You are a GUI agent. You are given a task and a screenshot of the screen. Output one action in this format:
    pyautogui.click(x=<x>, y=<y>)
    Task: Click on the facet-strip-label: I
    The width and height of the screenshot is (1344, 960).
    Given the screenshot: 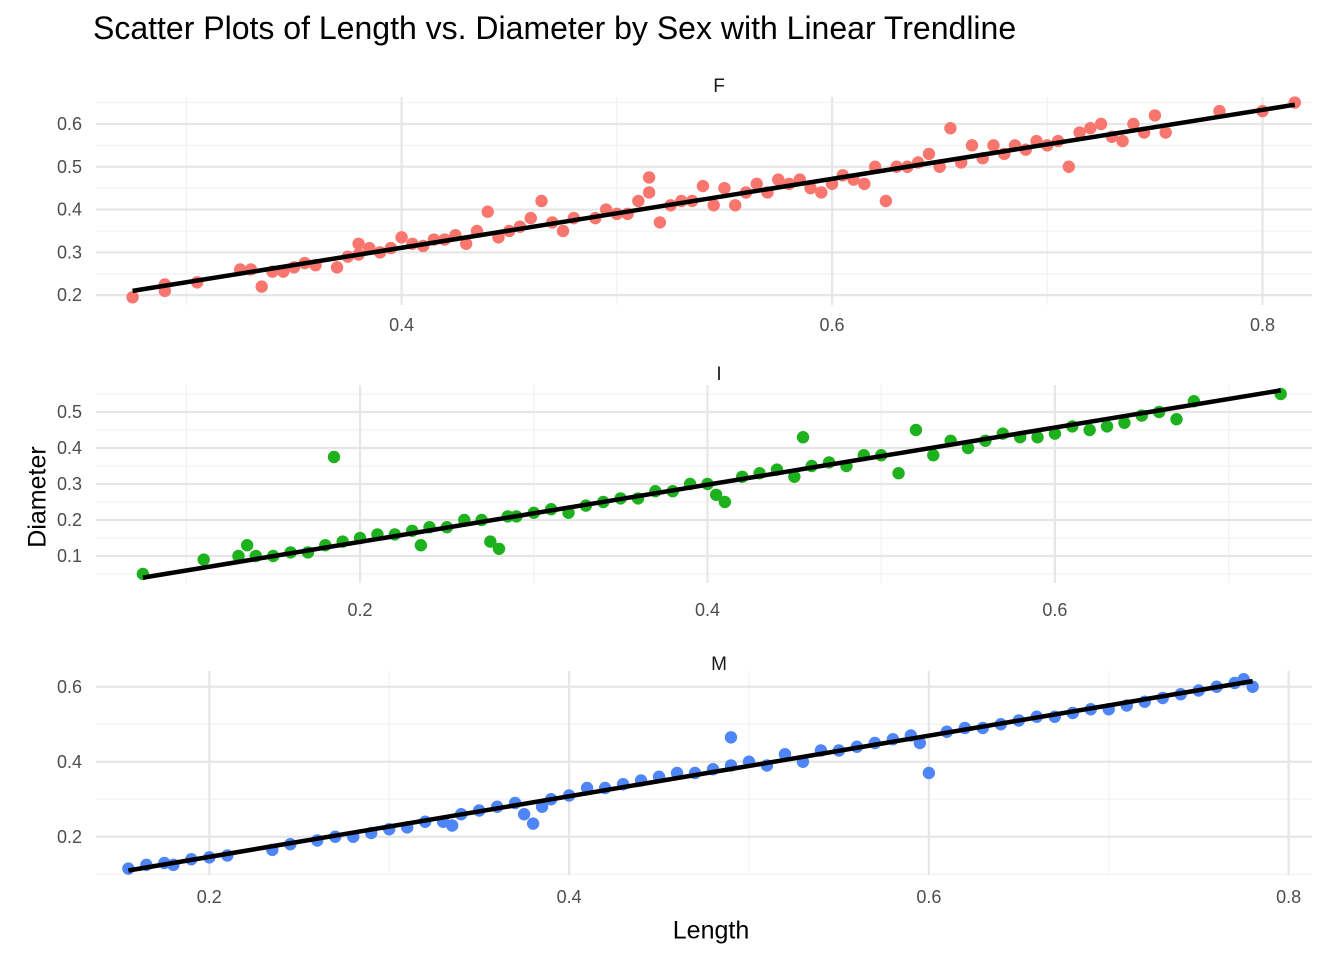 What is the action you would take?
    pyautogui.click(x=718, y=374)
    